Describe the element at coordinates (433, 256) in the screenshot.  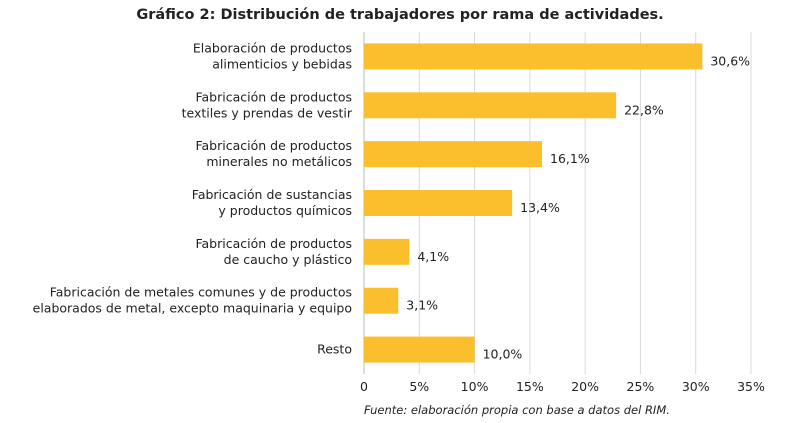
I see `value-label: 4,1%` at that location.